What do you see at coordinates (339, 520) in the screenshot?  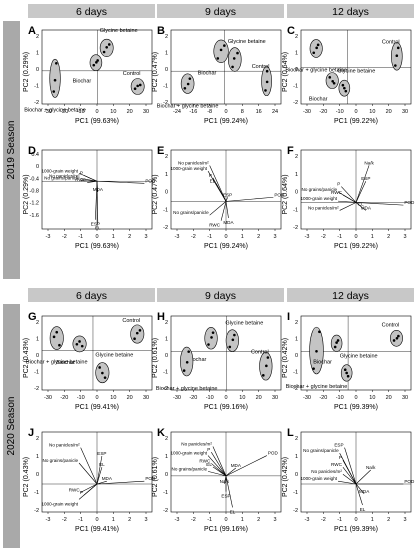 I see `x-tick-label: -1` at bounding box center [339, 520].